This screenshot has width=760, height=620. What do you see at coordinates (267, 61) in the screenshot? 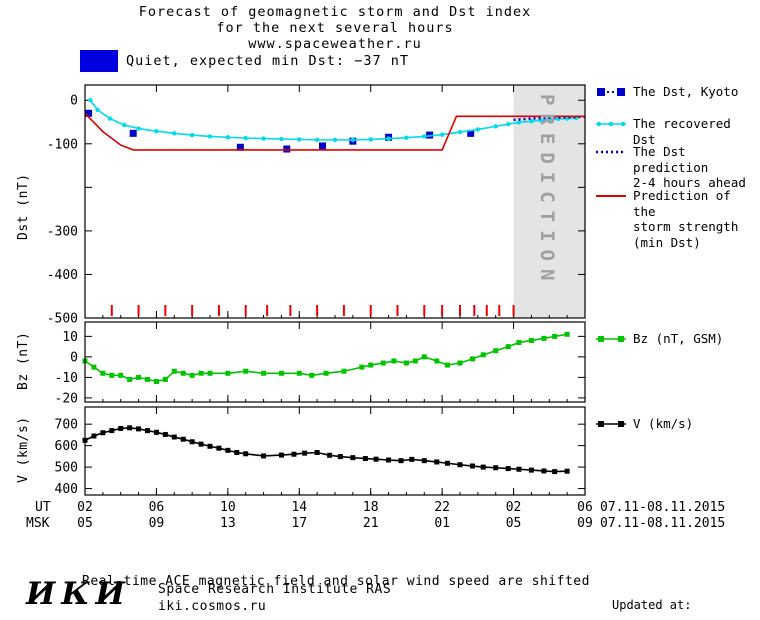
I see `status-text: Quiet, expected min Dst: −37 nT` at bounding box center [267, 61].